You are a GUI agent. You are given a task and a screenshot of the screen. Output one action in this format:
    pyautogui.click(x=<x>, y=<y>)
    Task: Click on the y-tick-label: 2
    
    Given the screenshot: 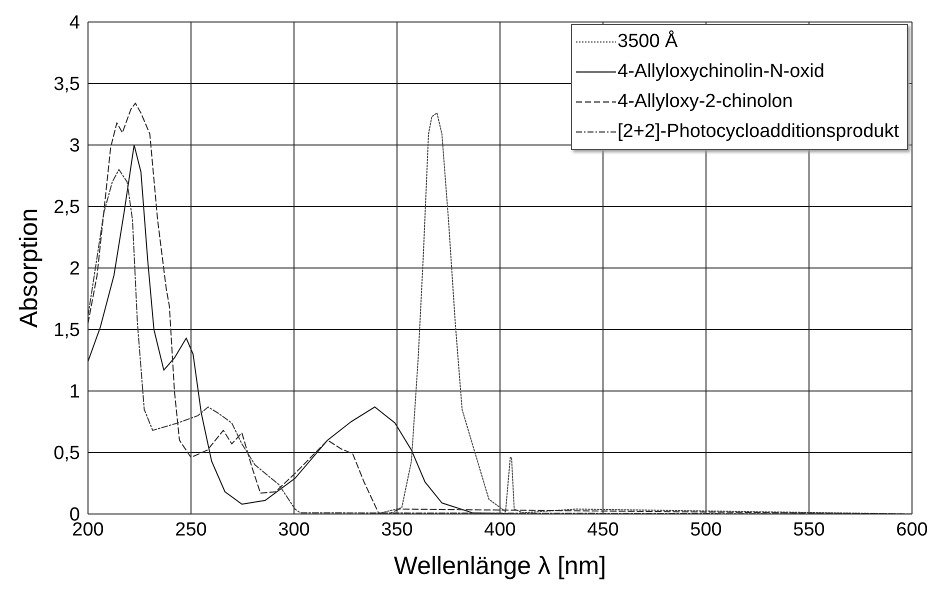 What is the action you would take?
    pyautogui.click(x=74, y=269)
    